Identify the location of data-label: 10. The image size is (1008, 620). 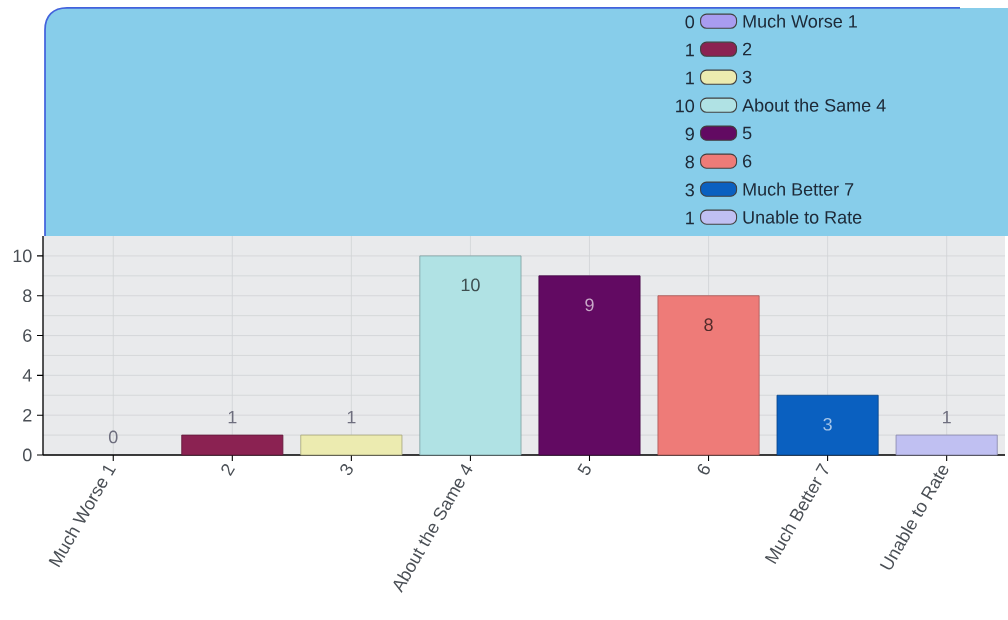
(470, 285).